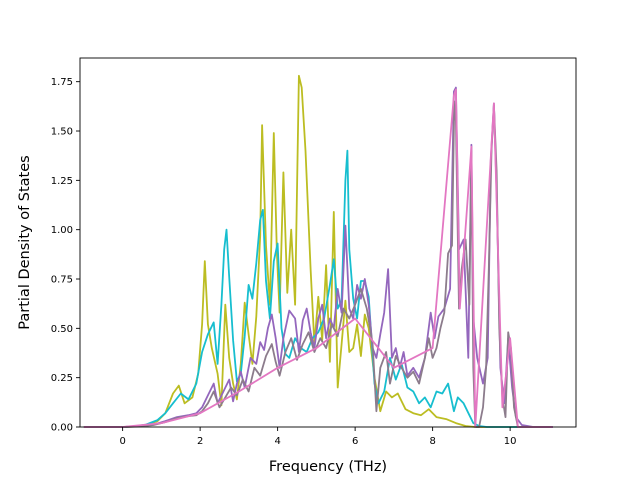 The image size is (640, 480). What do you see at coordinates (355, 441) in the screenshot?
I see `x-tick-label: 6` at bounding box center [355, 441].